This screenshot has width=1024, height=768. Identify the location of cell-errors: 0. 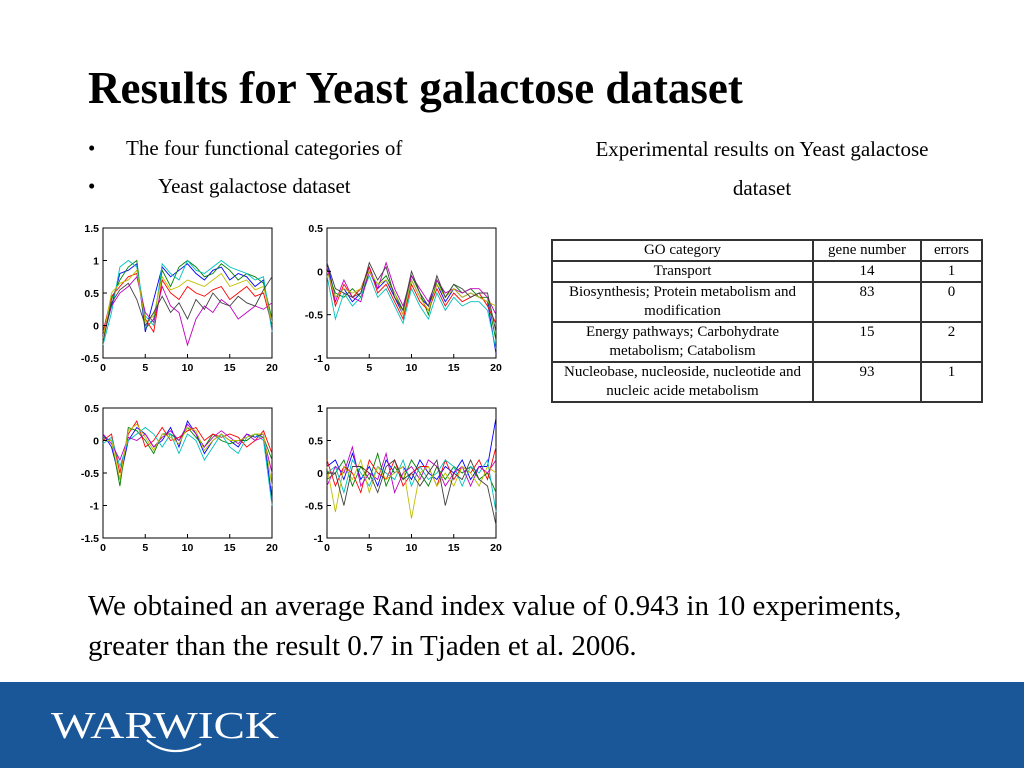
(951, 302).